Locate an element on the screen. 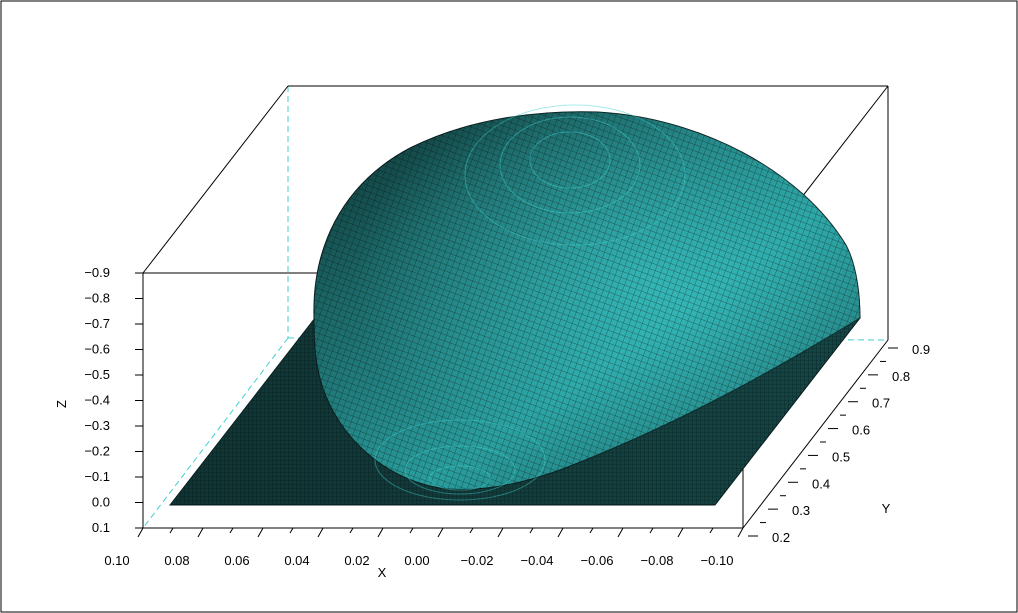 The height and width of the screenshot is (613, 1018). z-tick-label: 0.0 is located at coordinates (101, 502).